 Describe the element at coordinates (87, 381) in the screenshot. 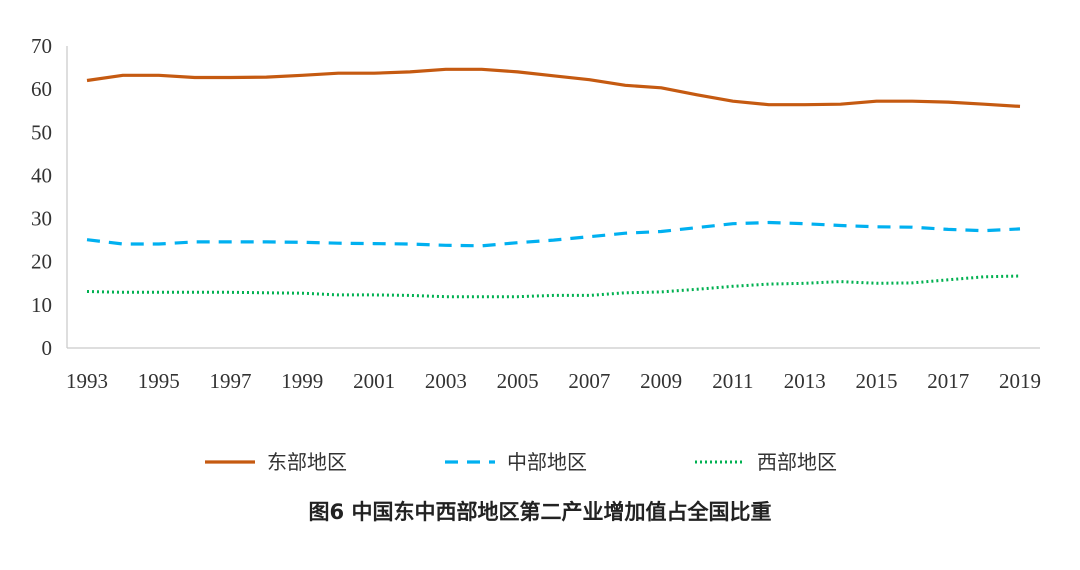

I see `x-tick-label: 1993` at that location.